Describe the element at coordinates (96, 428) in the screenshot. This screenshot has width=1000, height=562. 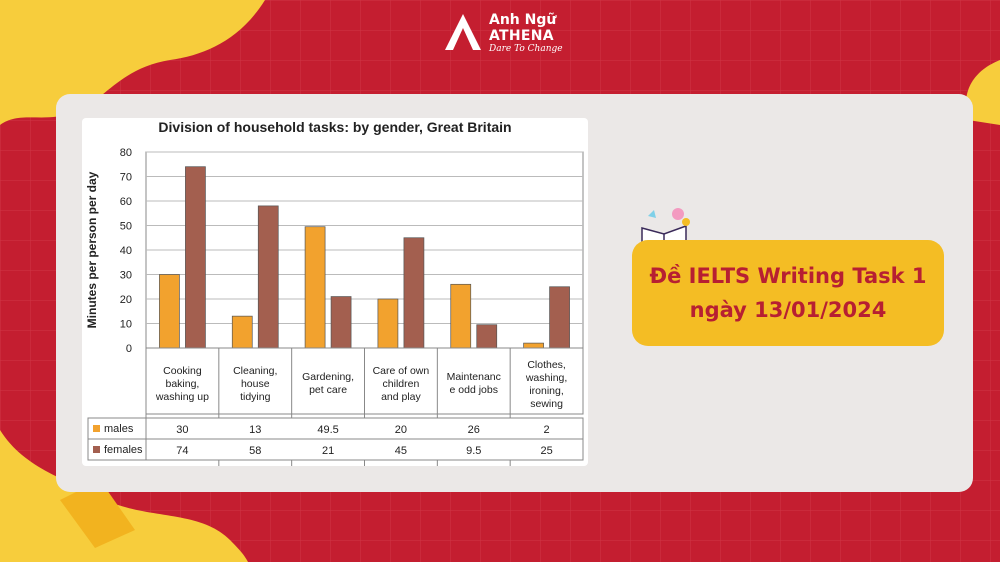
I see `legend-swatch-males` at that location.